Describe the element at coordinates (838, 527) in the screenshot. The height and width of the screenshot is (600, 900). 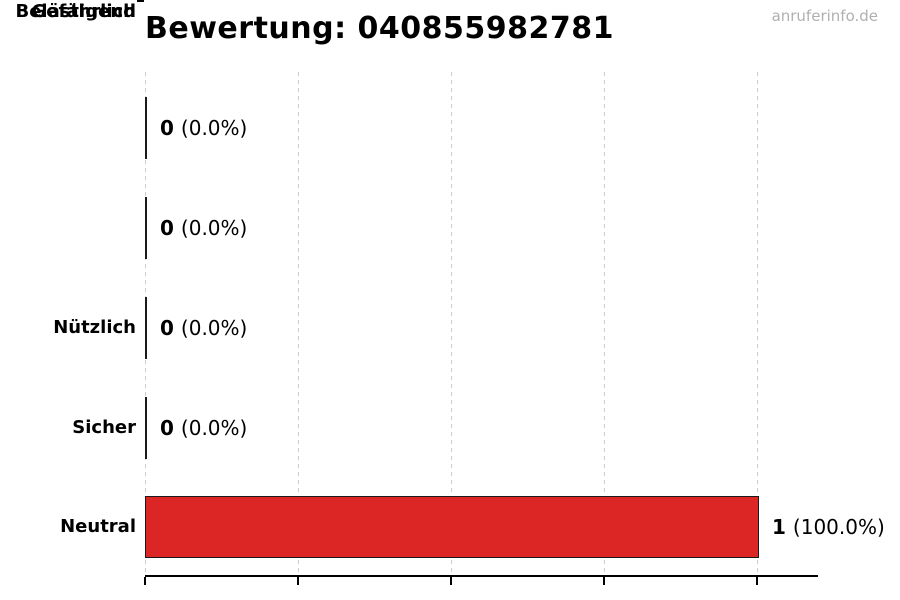
I see `value-percent: (100.0%)` at that location.